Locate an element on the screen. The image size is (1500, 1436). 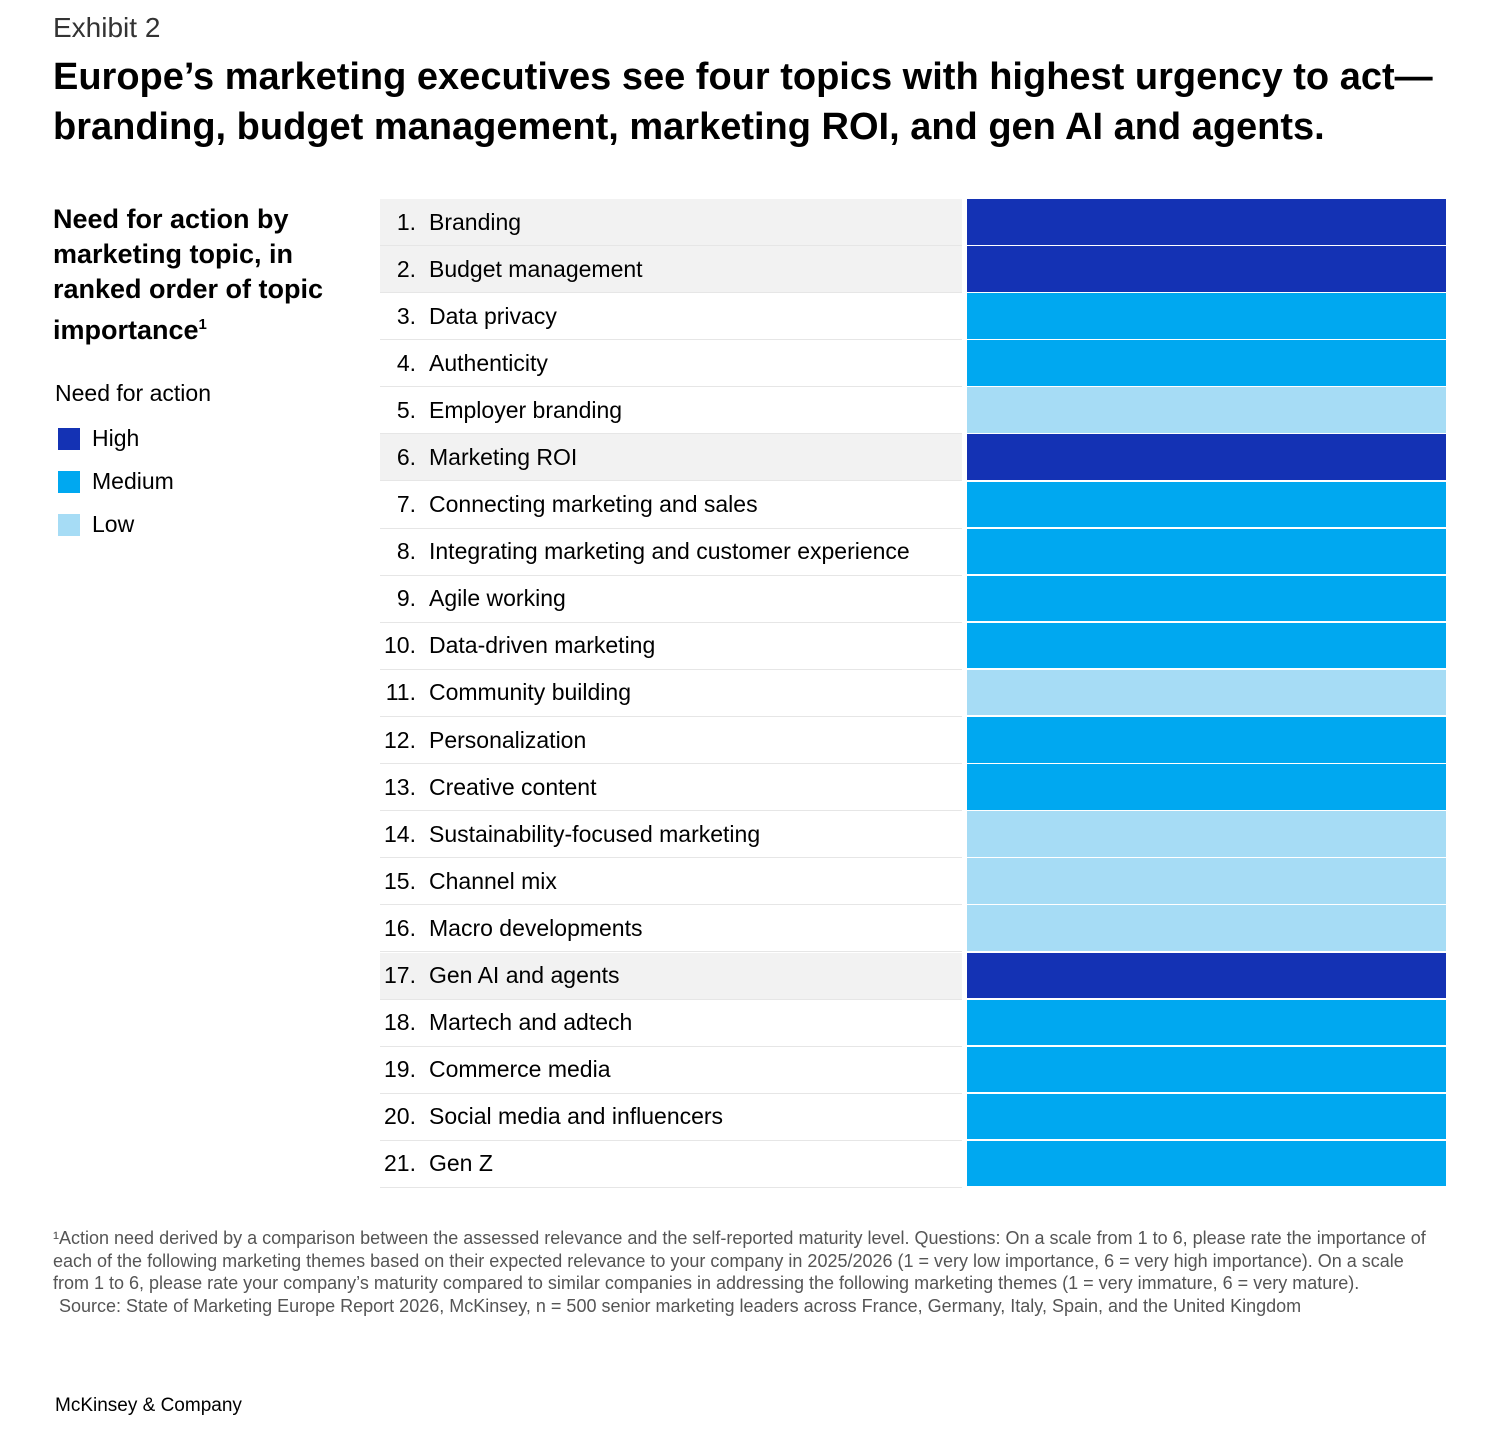
table-row: 13. Creative content is located at coordinates (913, 788).